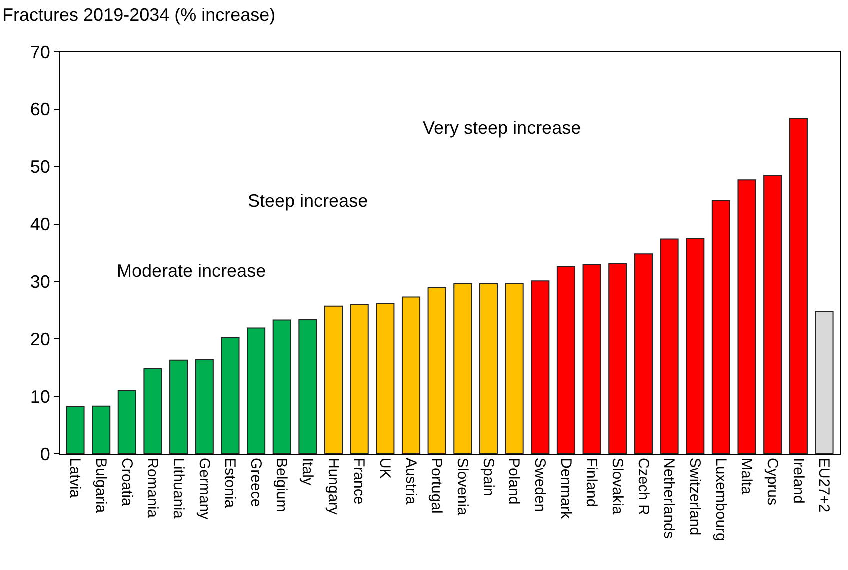  Describe the element at coordinates (204, 489) in the screenshot. I see `x-tick-label: Germany` at that location.